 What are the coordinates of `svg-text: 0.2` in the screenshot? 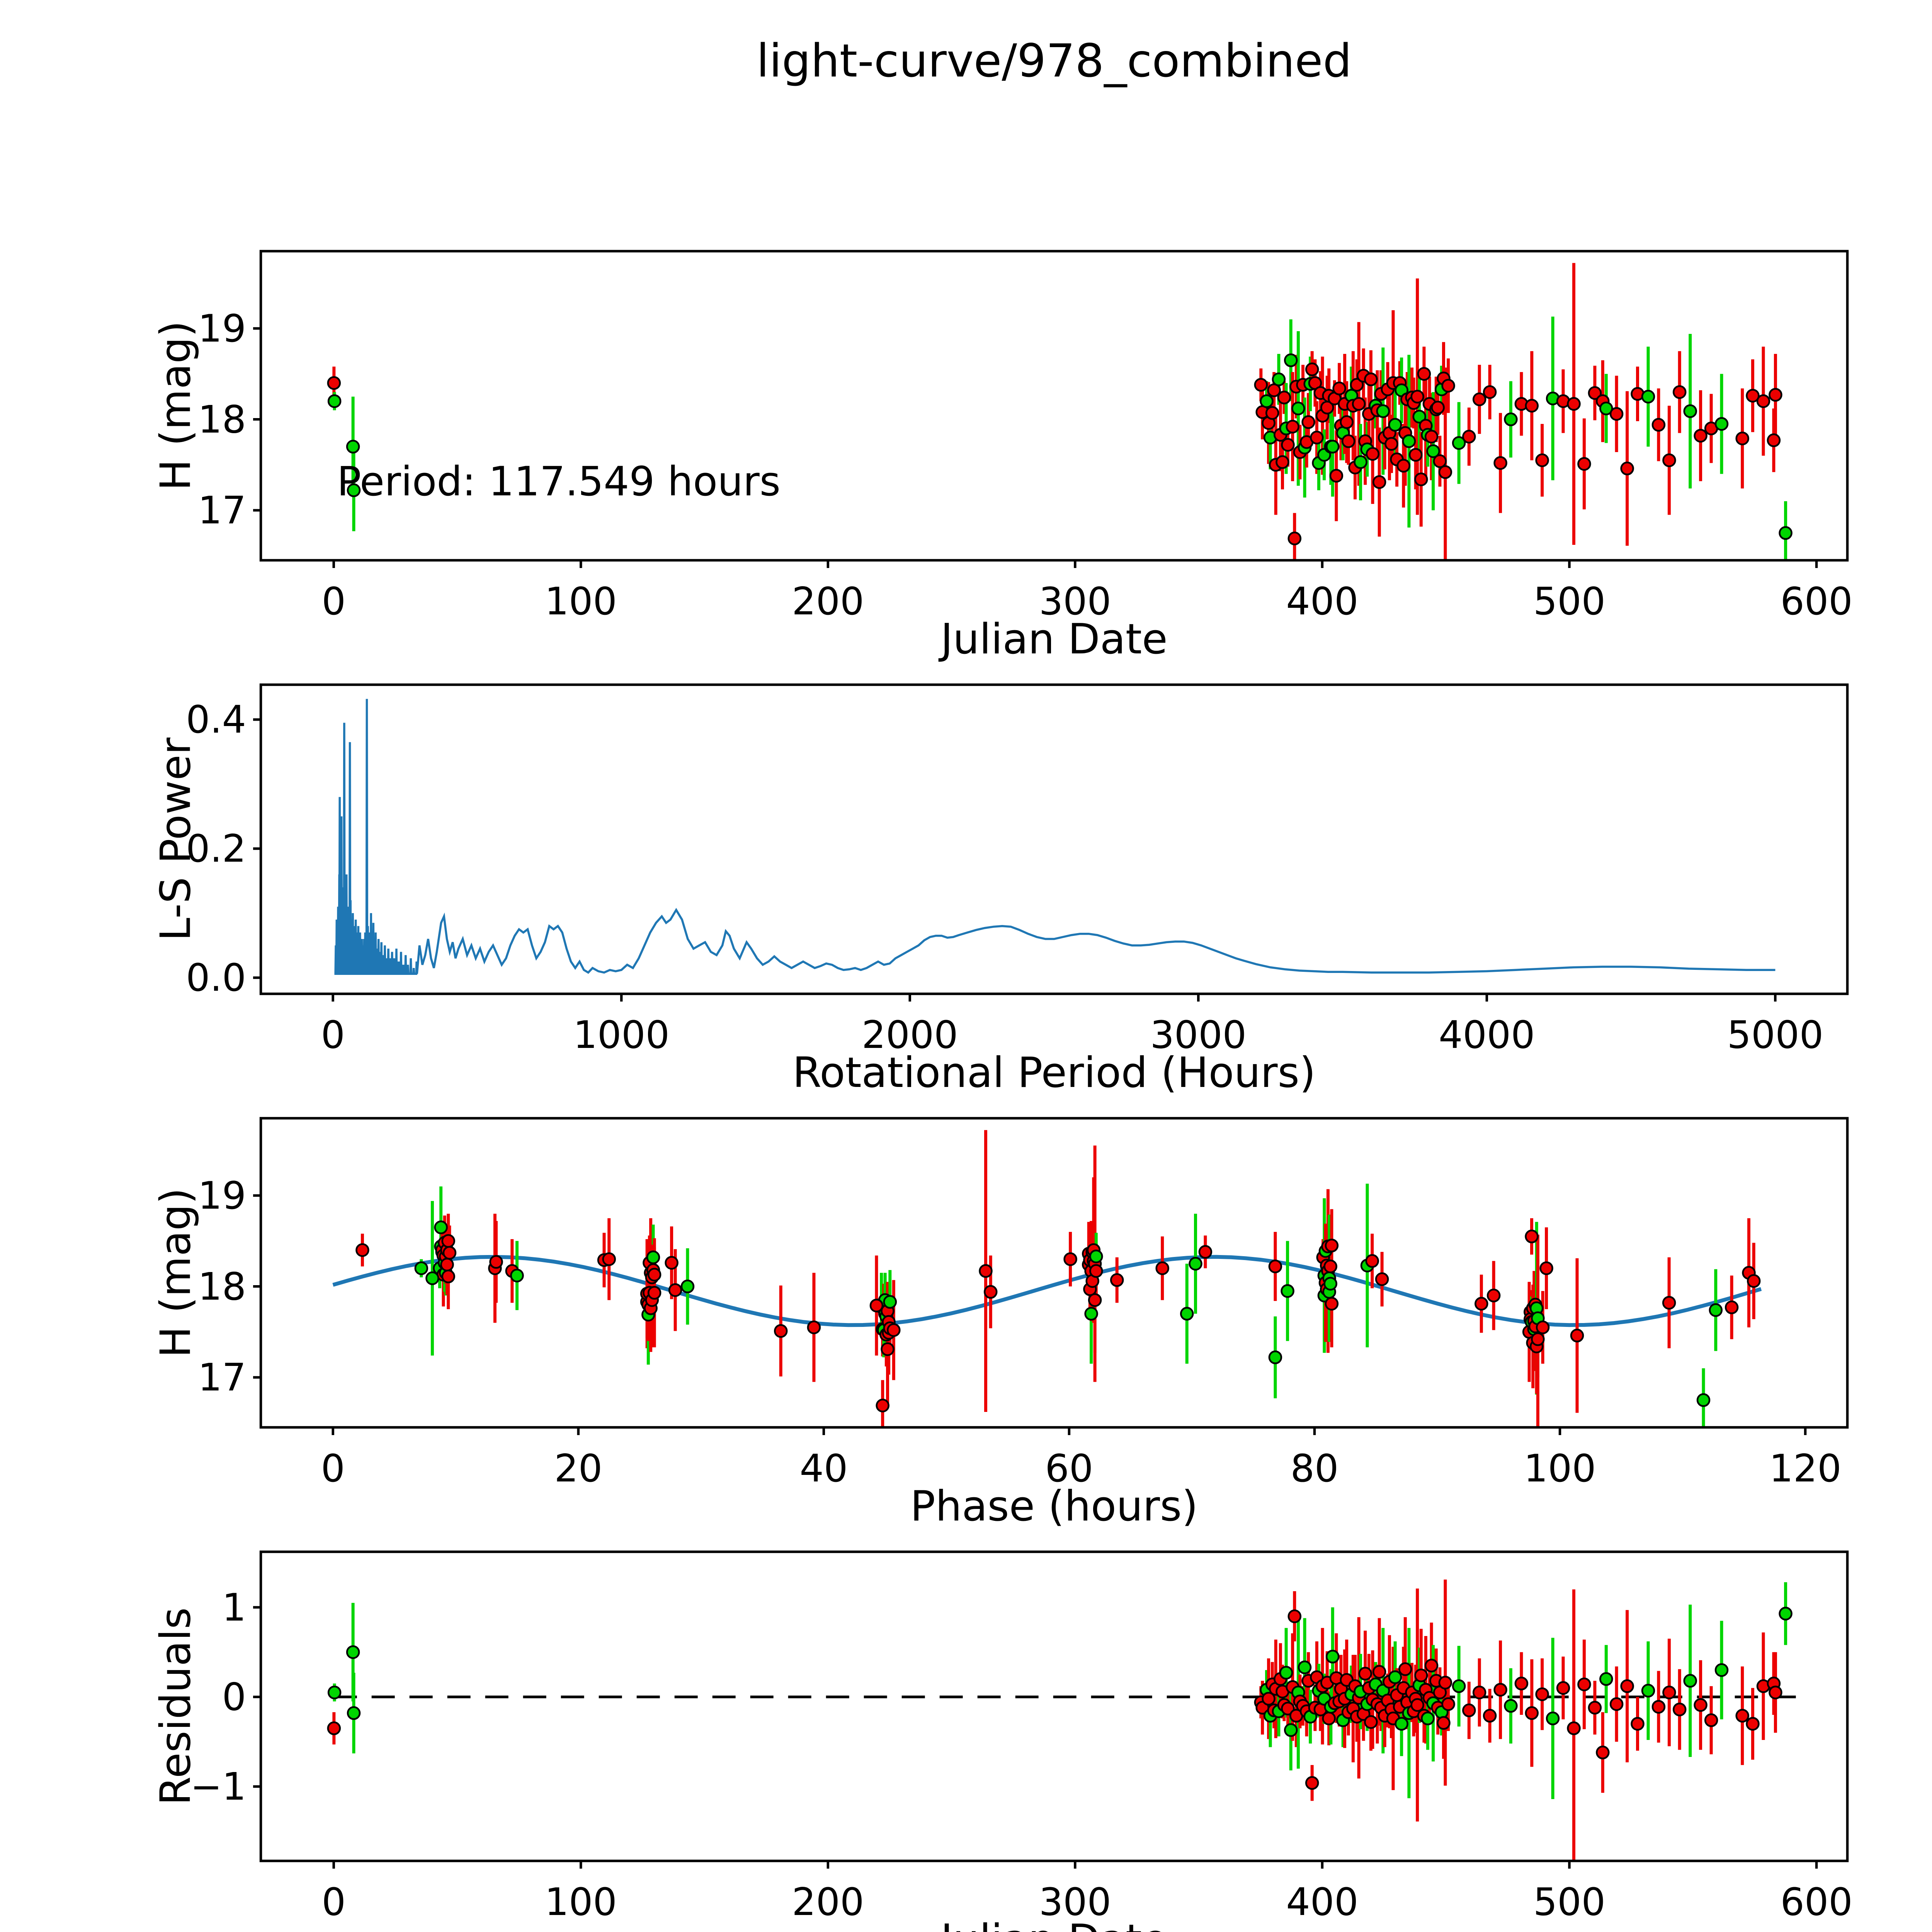 It's located at (216, 849).